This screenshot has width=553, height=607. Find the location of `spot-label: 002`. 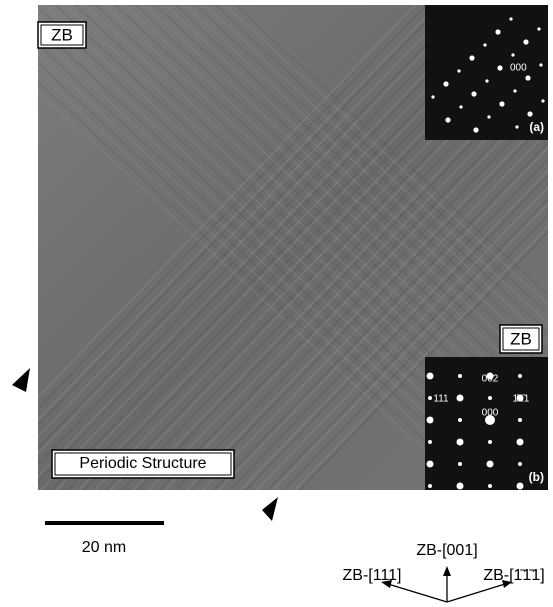

spot-label: 002 is located at coordinates (490, 379).